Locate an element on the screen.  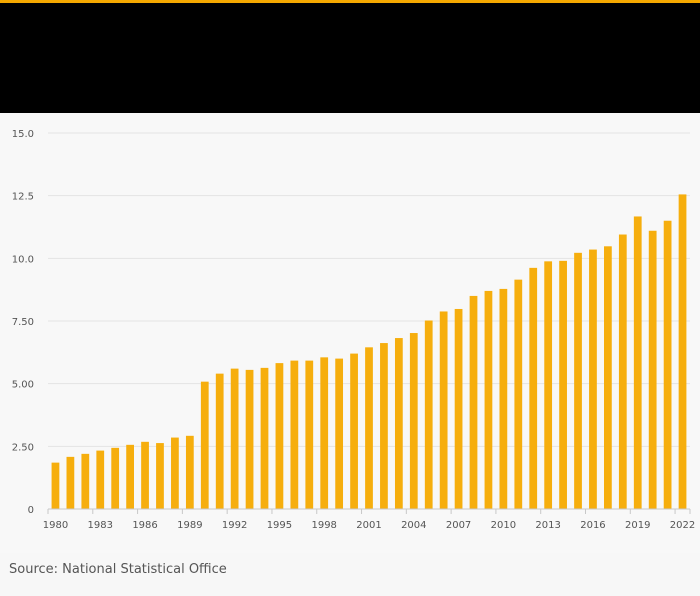
x-tick-label: 1983 is located at coordinates (100, 525).